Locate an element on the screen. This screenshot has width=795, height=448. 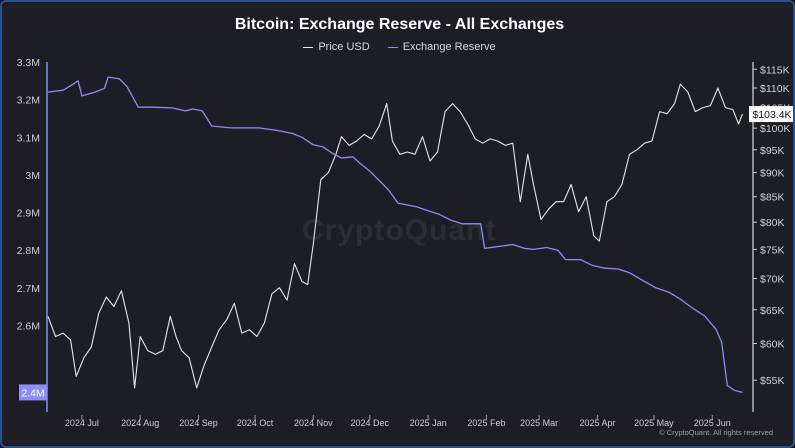
legend-item-price: Price USD is located at coordinates (336, 47).